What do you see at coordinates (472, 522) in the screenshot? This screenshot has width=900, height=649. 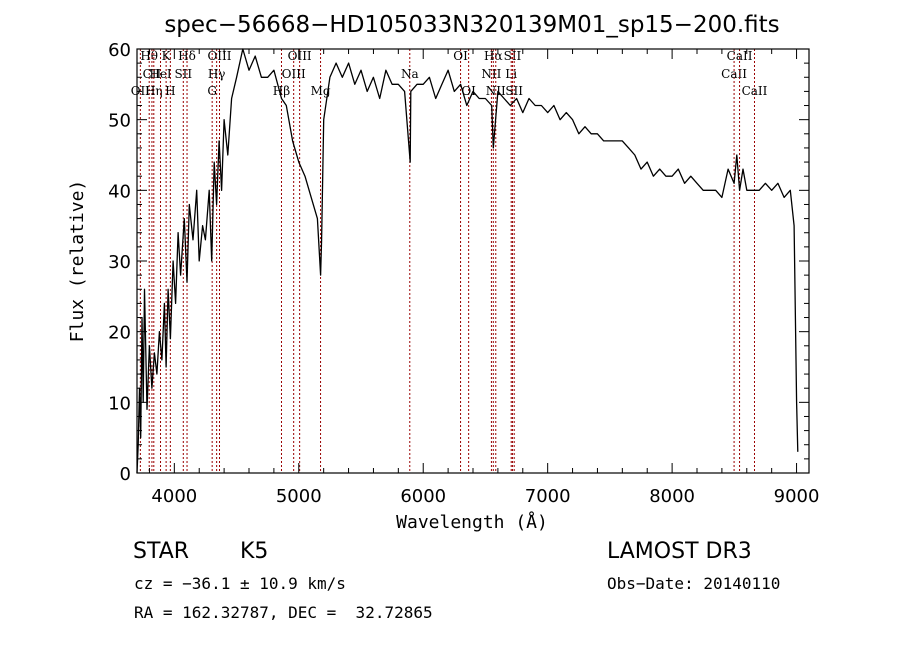 I see `x-axis-label: Wavelength (Å)` at bounding box center [472, 522].